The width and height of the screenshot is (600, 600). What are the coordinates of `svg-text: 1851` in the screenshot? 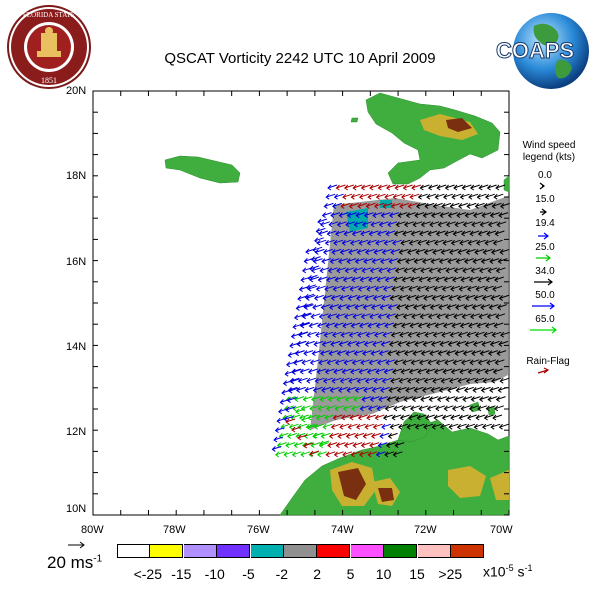 It's located at (49, 80).